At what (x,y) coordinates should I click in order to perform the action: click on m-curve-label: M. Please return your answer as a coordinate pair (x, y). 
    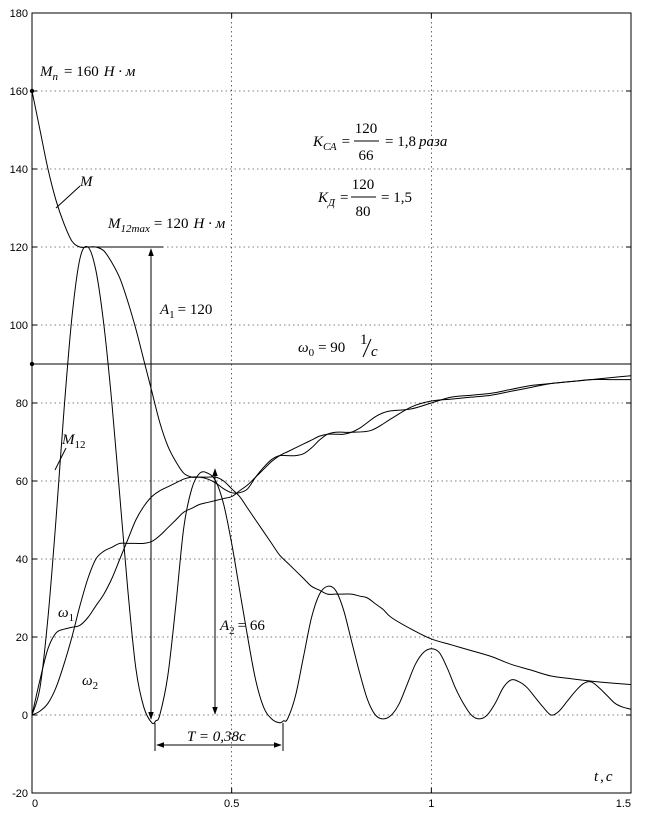
    Looking at the image, I should click on (86, 182).